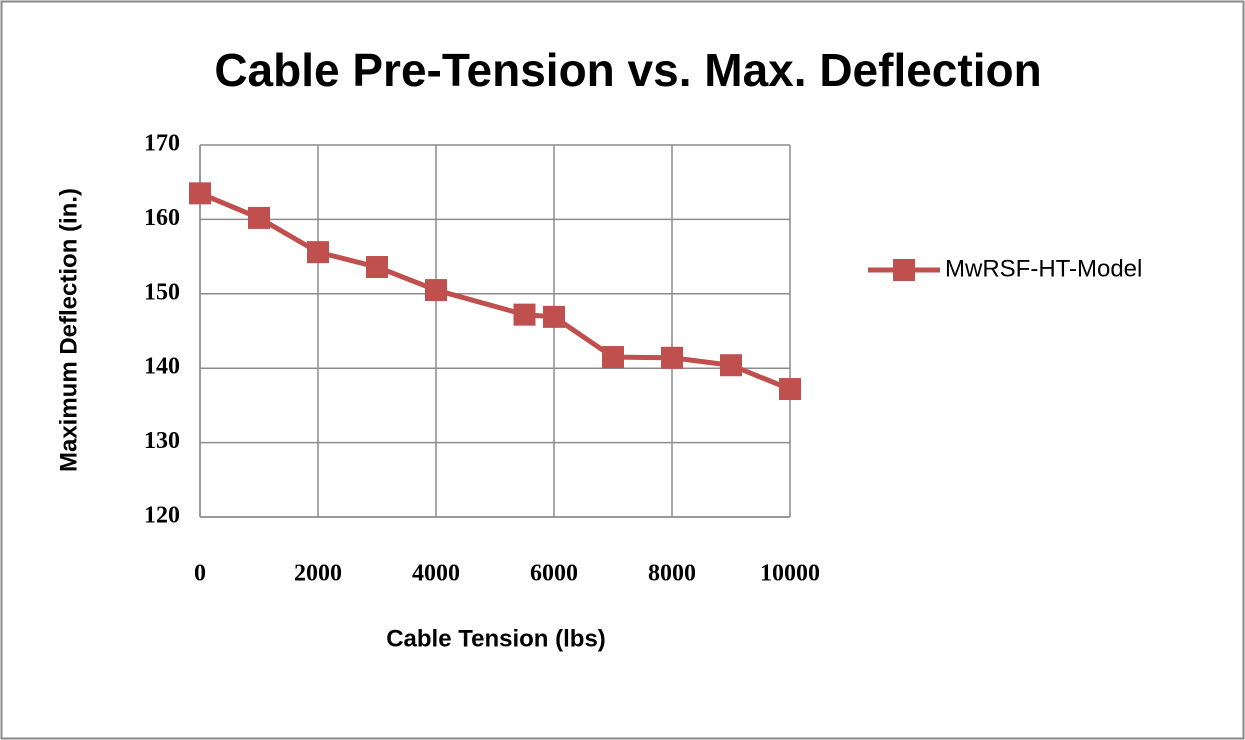  Describe the element at coordinates (436, 574) in the screenshot. I see `x-tick-label: 4000` at that location.